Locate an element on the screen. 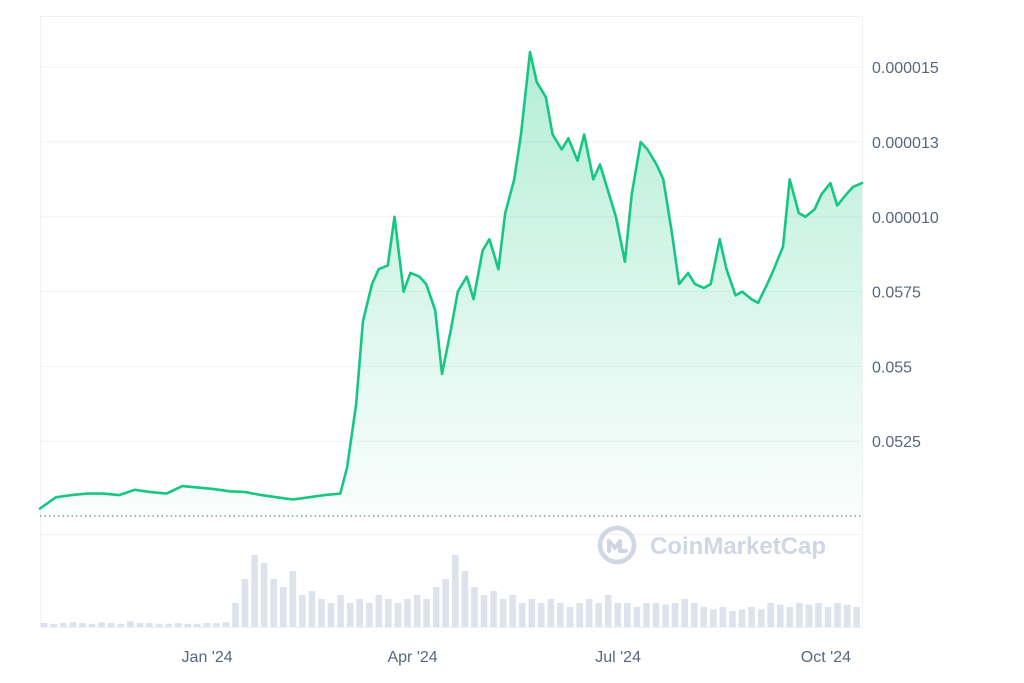  watermark: CoinMarketCap is located at coordinates (711, 545).